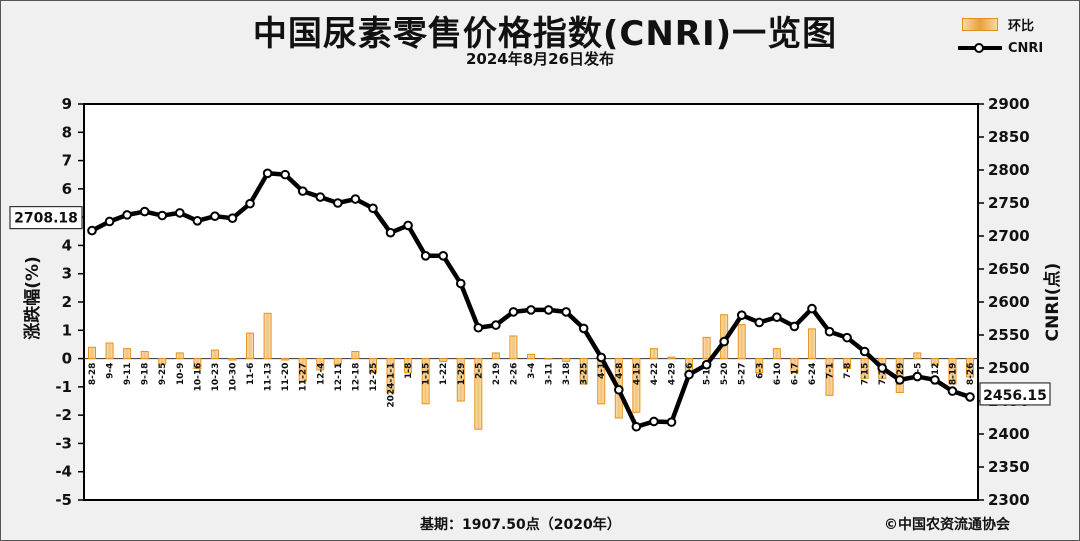 This screenshot has height=541, width=1080. Describe the element at coordinates (198, 377) in the screenshot. I see `x-tick-label: 10-16` at that location.